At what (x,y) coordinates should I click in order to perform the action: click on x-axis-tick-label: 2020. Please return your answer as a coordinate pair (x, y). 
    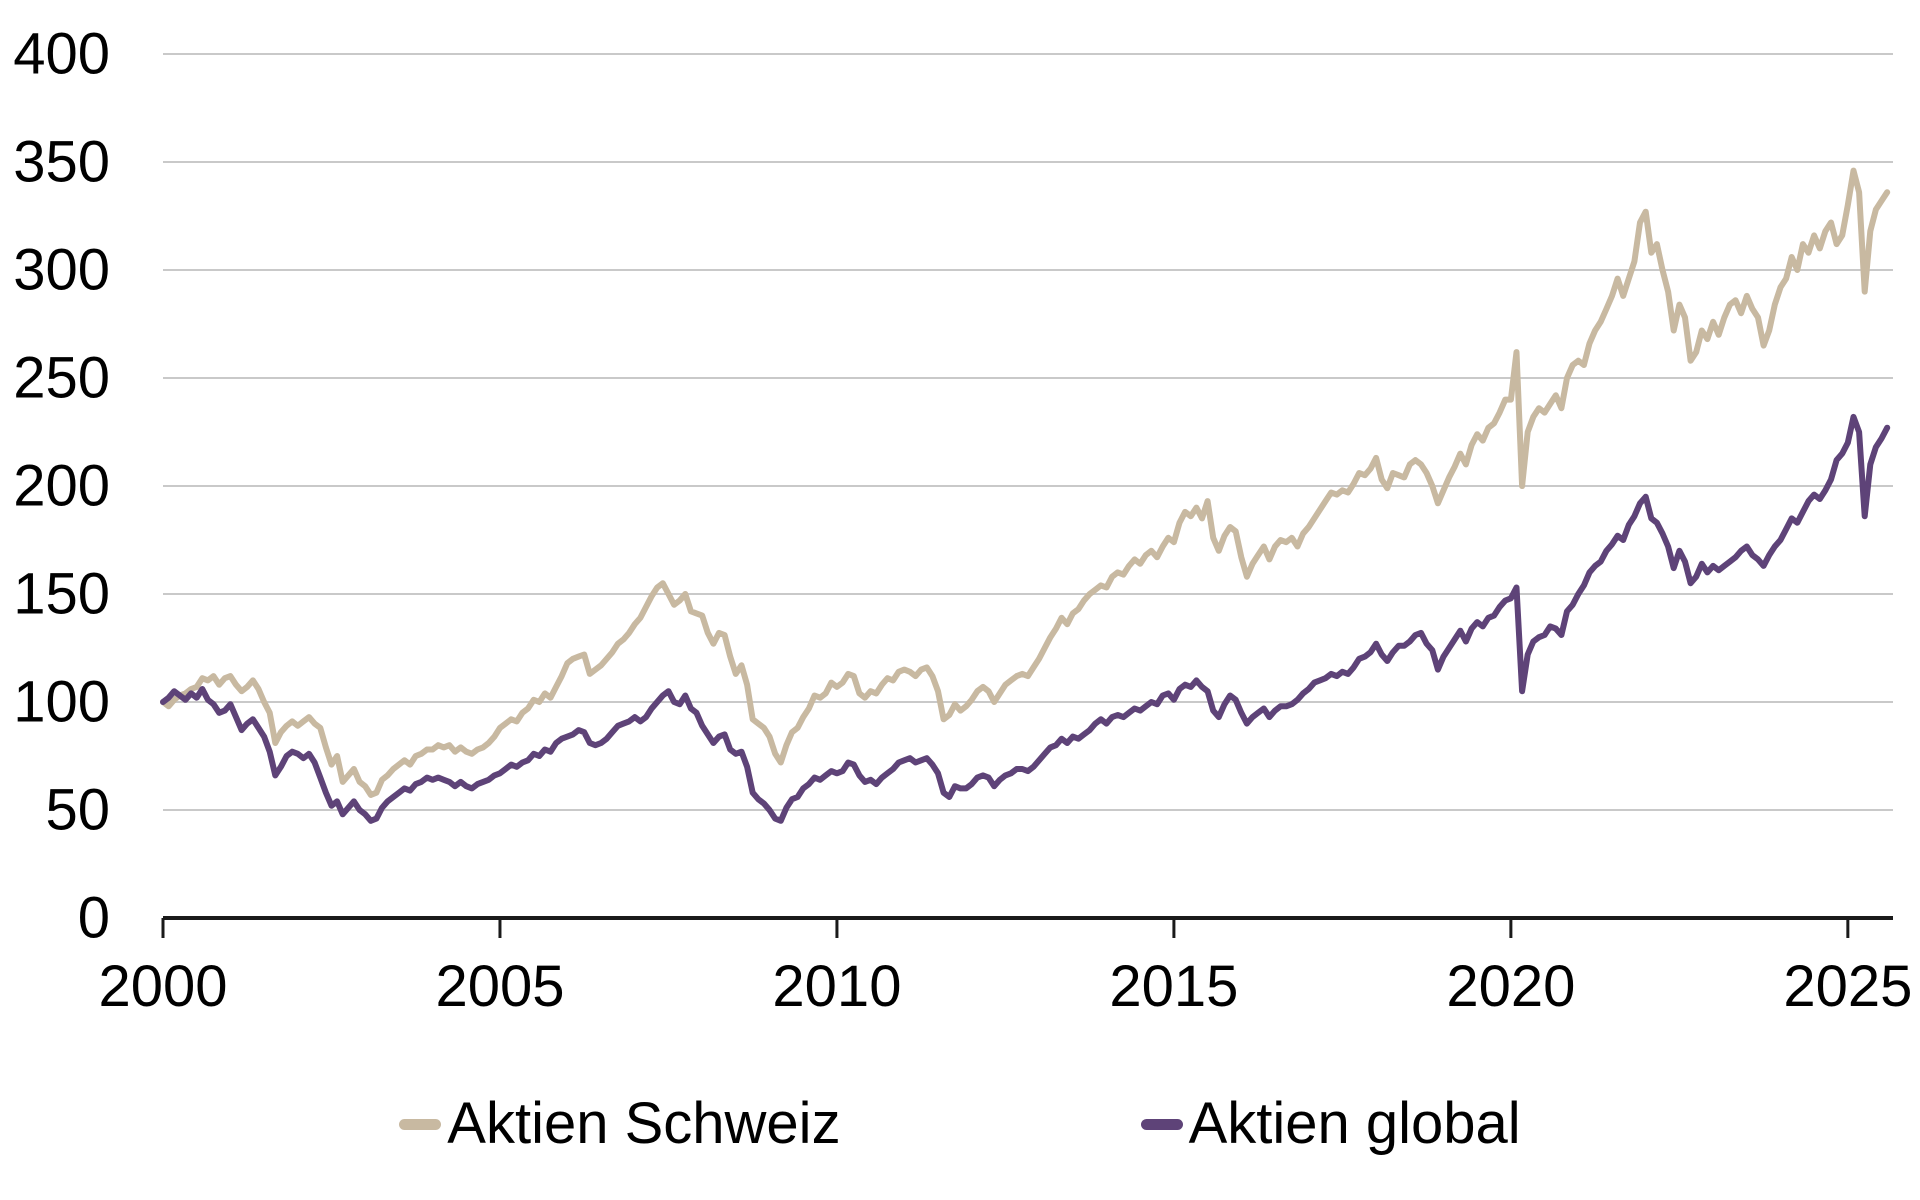
    Looking at the image, I should click on (1510, 986).